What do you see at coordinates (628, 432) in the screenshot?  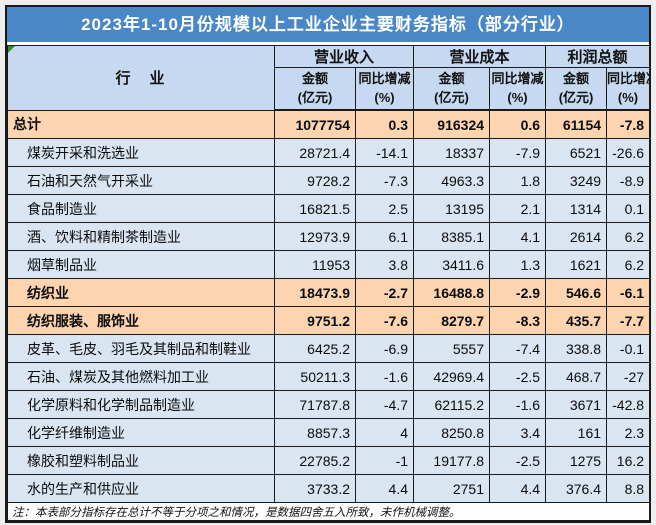 I see `value-cell: 2.3` at bounding box center [628, 432].